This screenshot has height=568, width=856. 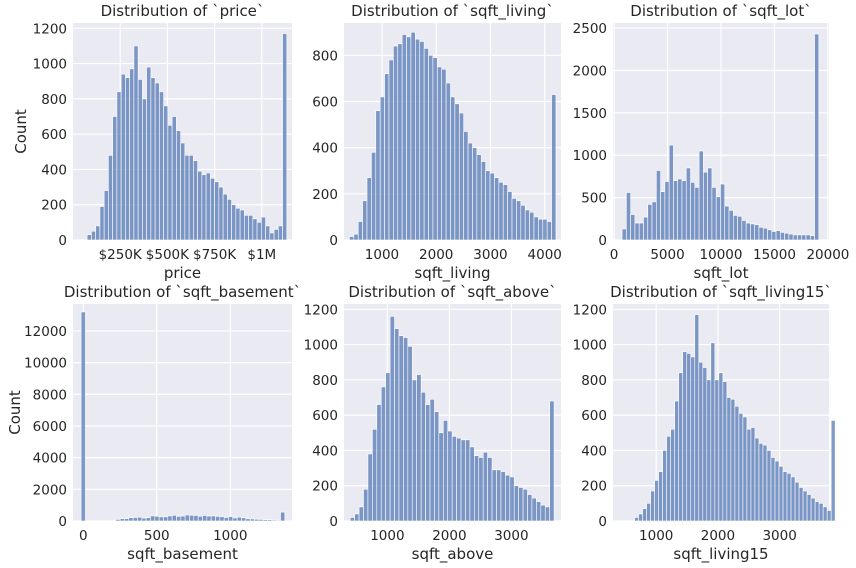 I want to click on chart-6-ytick-label-3: 600, so click(x=594, y=416).